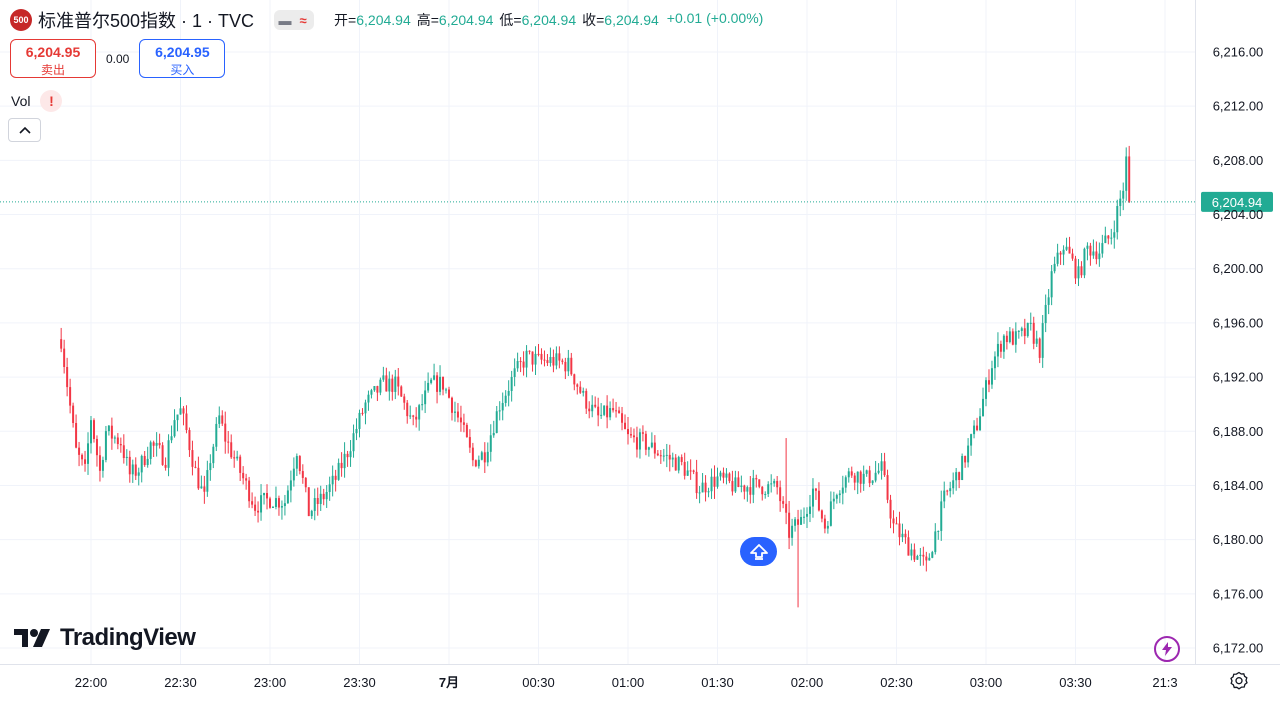 The height and width of the screenshot is (704, 1280). Describe the element at coordinates (1075, 682) in the screenshot. I see `time-tick-label: 03:30` at that location.